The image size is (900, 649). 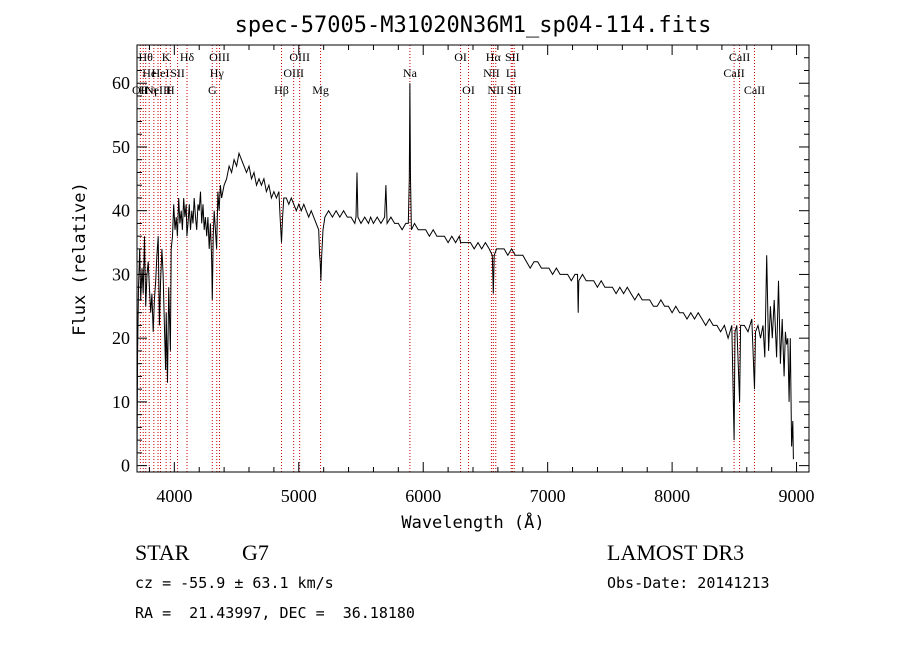 I want to click on survey-name: LAMOST DR3, so click(x=676, y=552).